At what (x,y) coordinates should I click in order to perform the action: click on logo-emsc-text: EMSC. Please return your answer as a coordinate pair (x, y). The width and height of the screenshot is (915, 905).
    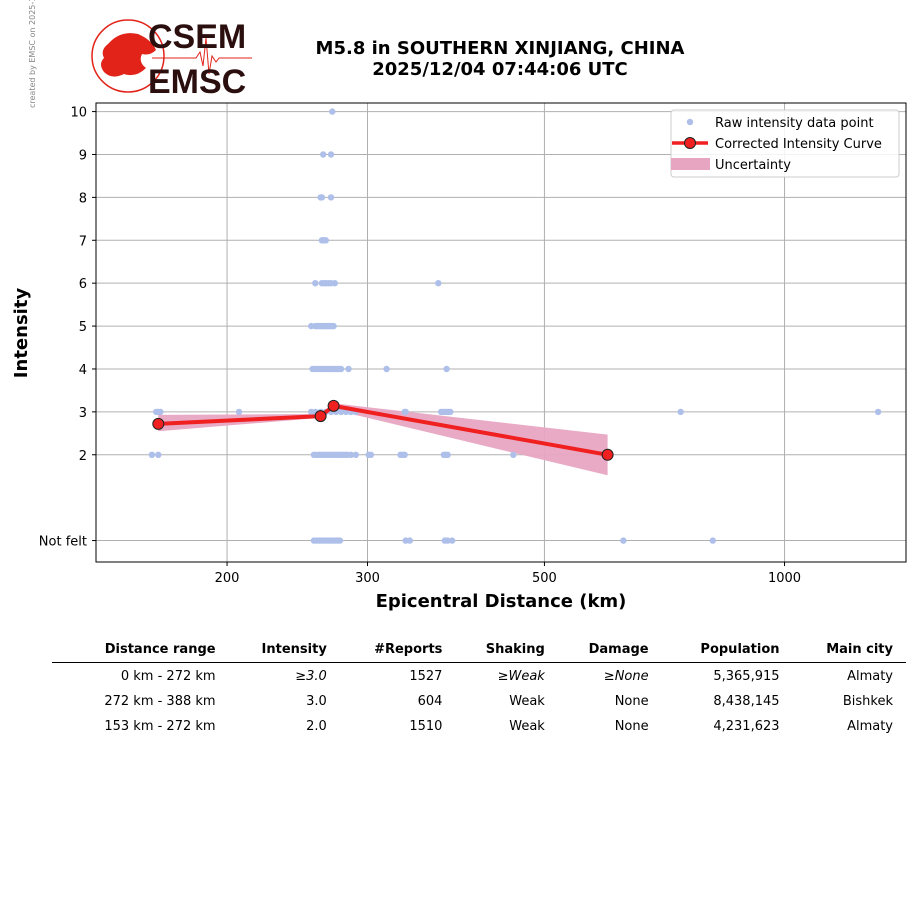
    Looking at the image, I should click on (197, 81).